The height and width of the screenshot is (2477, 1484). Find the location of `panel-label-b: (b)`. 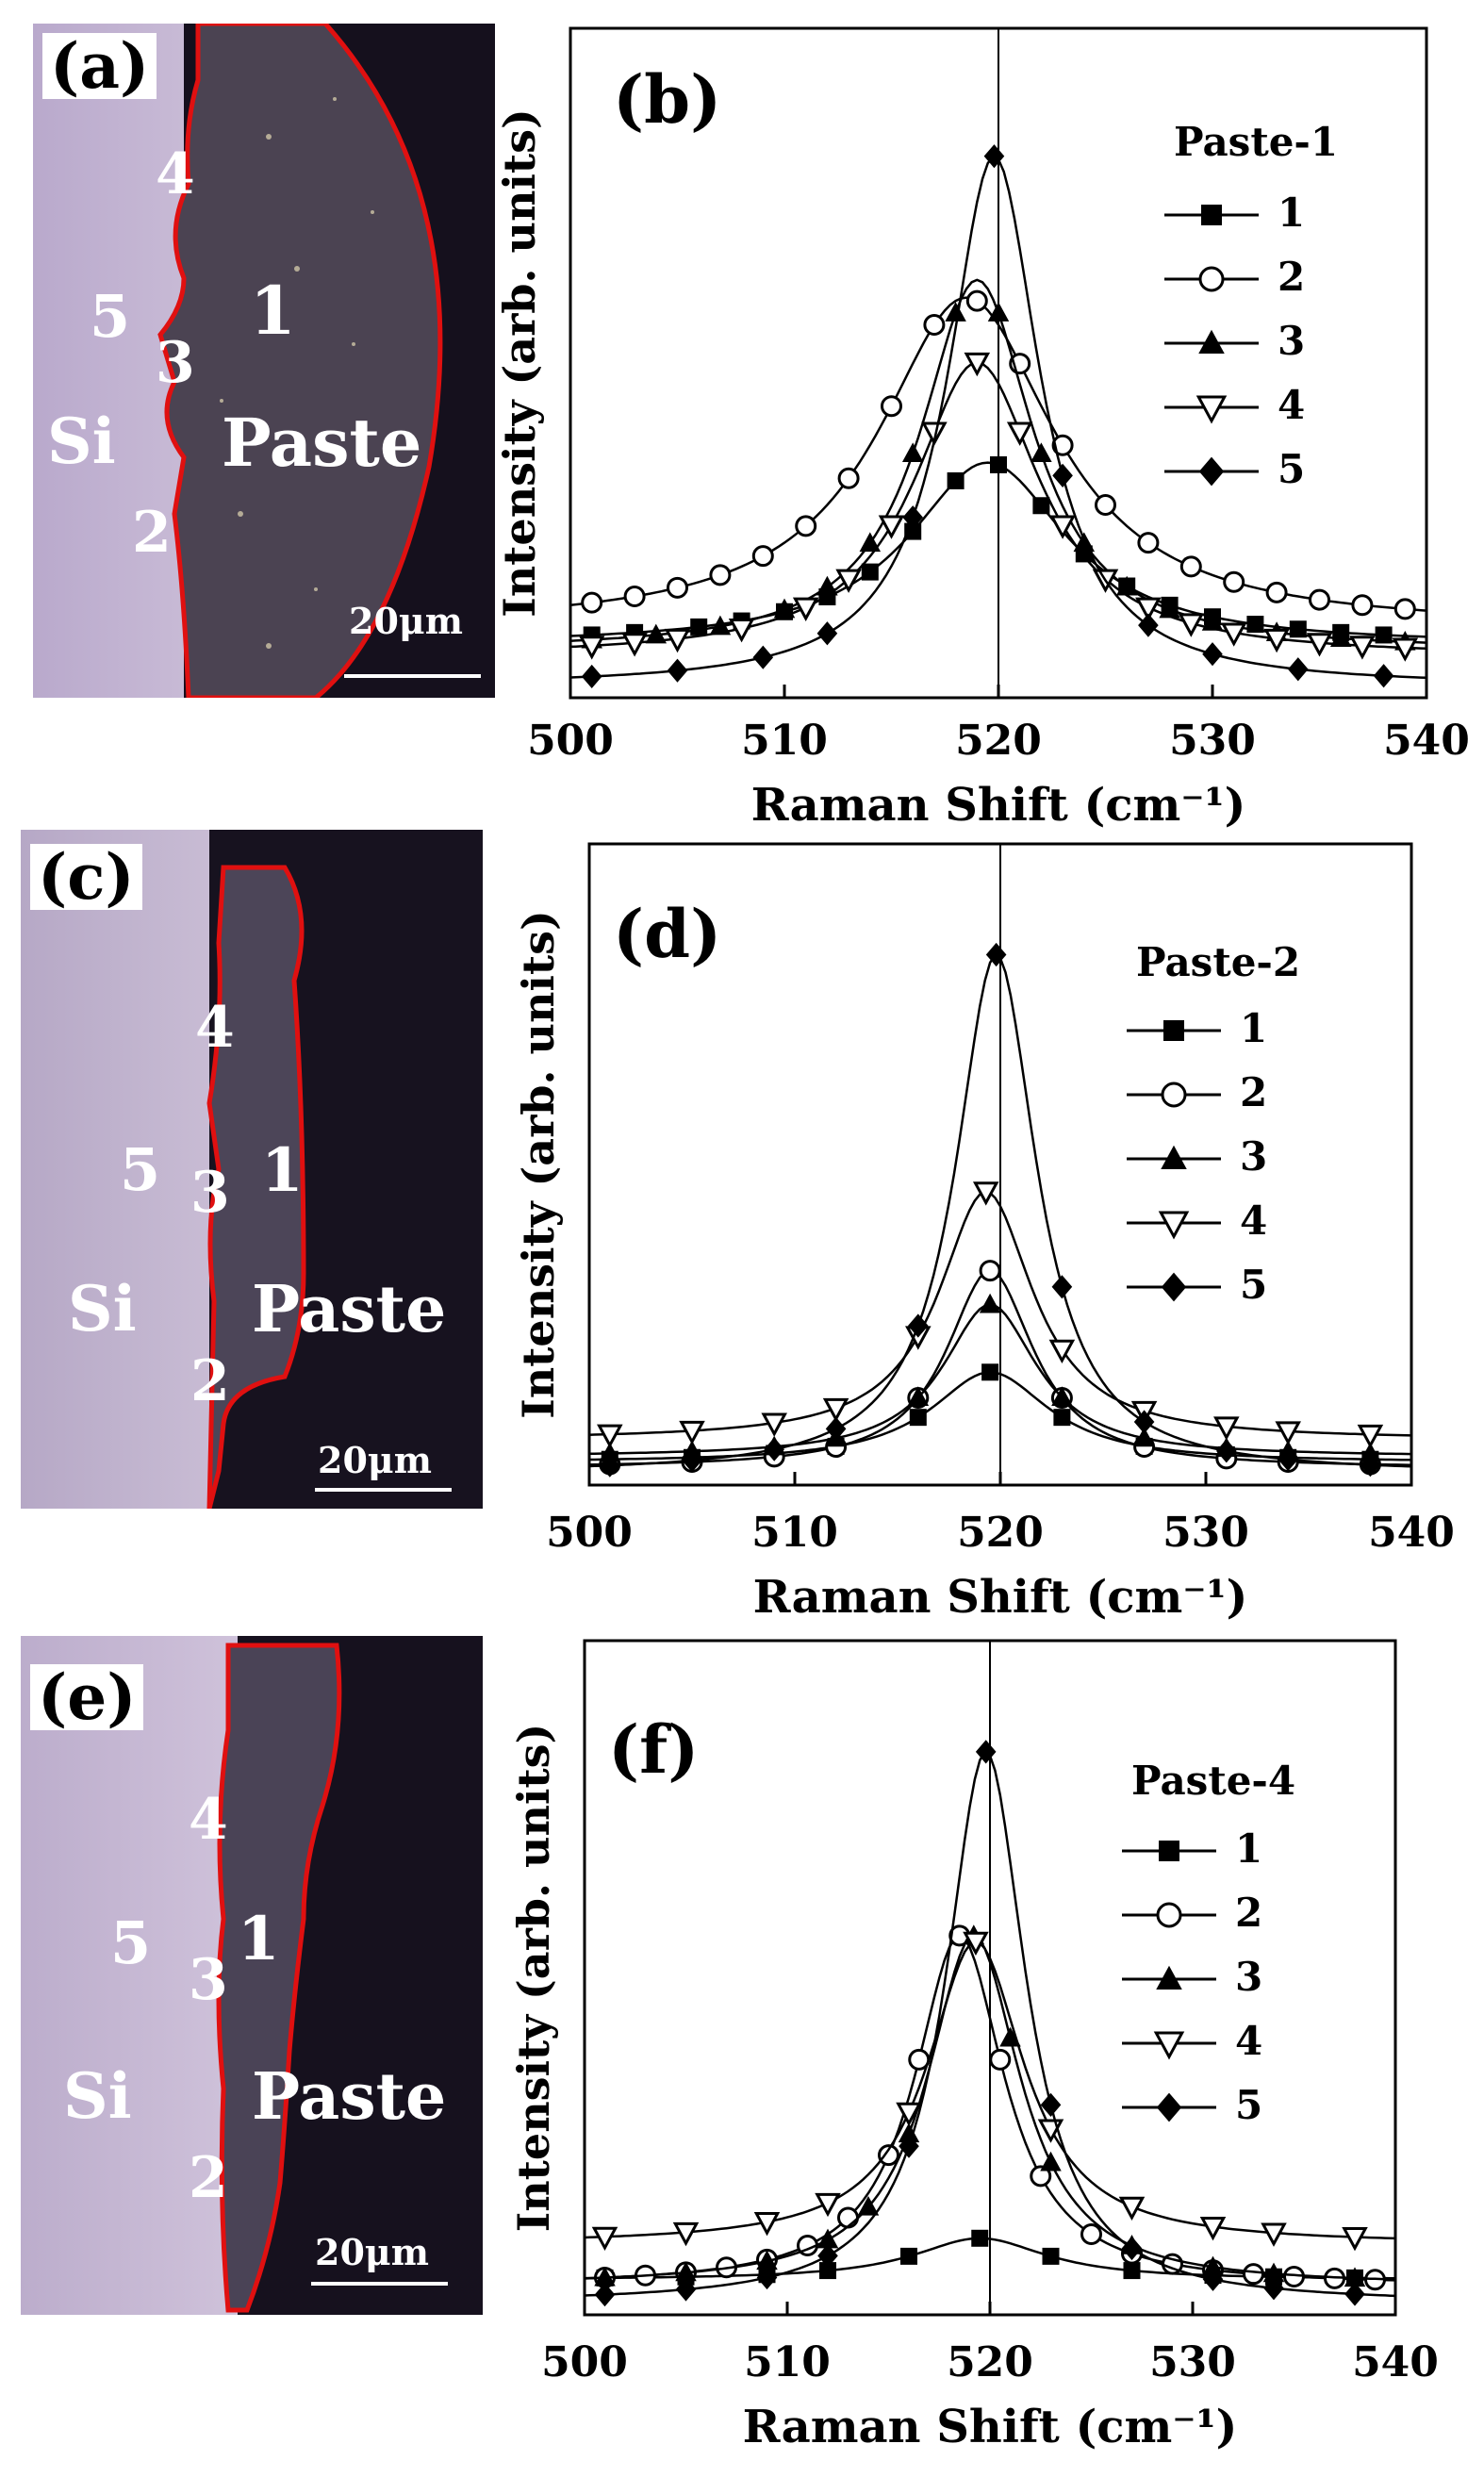

panel-label-b: (b) is located at coordinates (667, 99).